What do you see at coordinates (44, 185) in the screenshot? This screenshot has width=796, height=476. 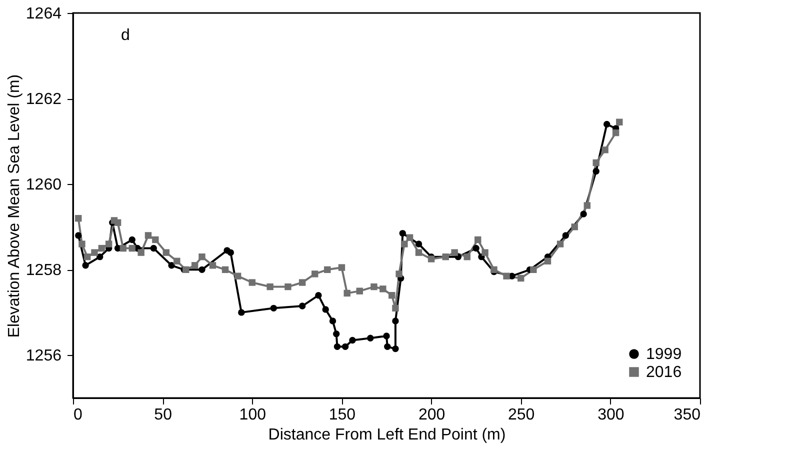 I see `y-tick-label: 1260` at bounding box center [44, 185].